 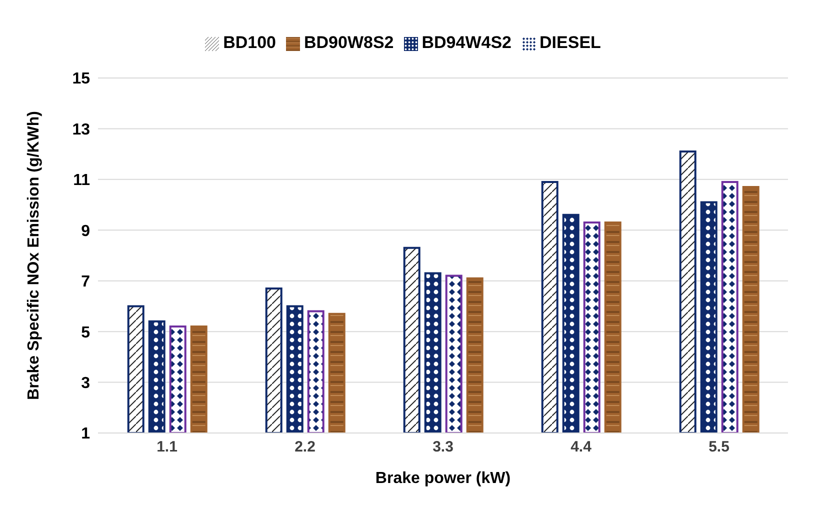 I want to click on y-axis-title: Brake Specific NOx Emission (g/KWh), so click(x=34, y=255).